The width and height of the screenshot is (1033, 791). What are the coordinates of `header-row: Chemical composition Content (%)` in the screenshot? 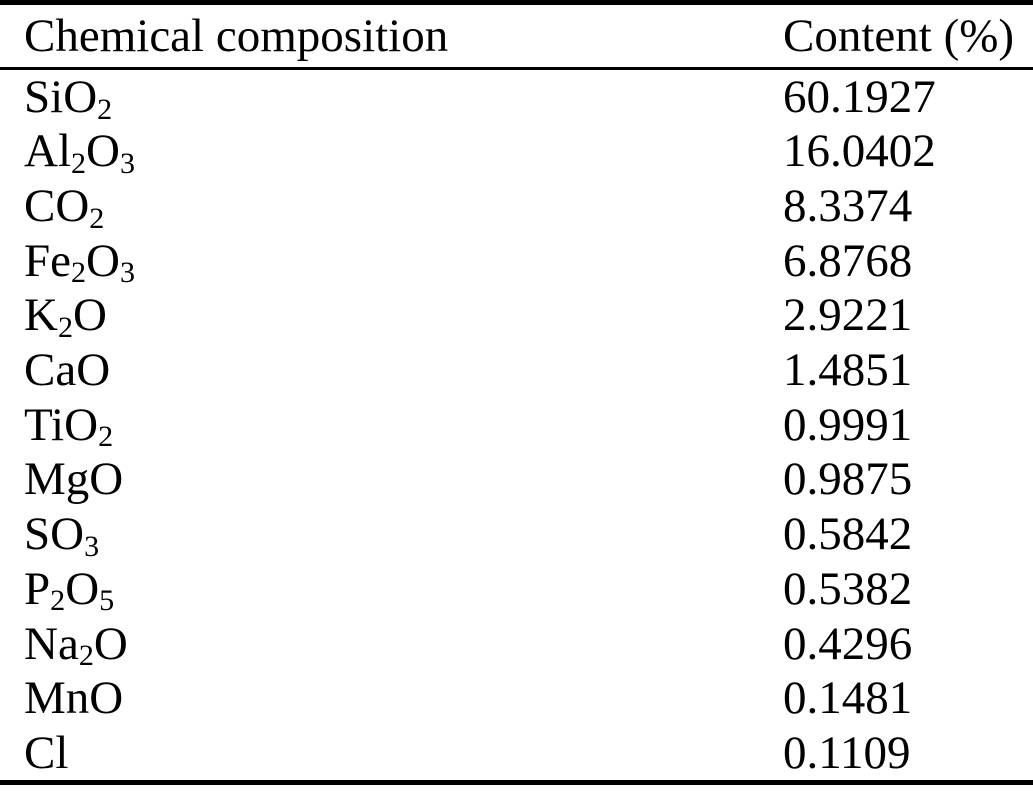 It's located at (516, 36).